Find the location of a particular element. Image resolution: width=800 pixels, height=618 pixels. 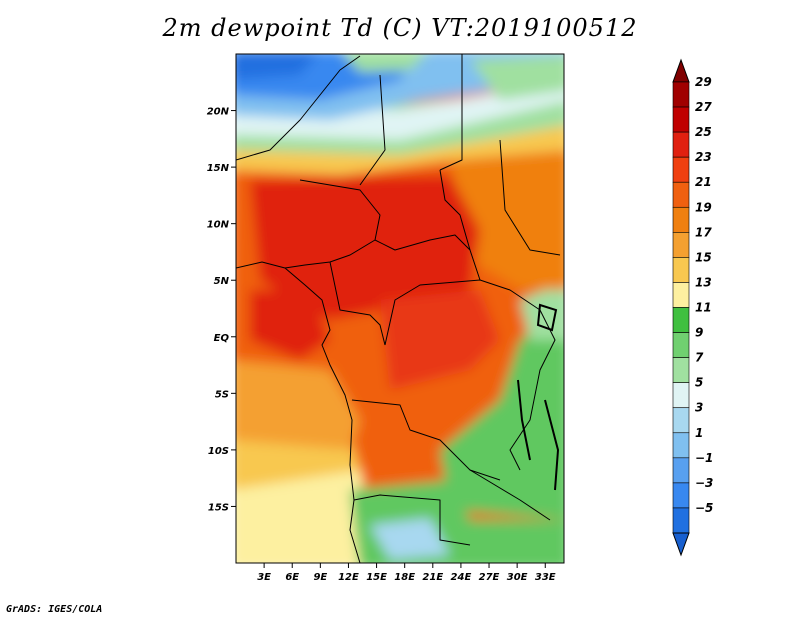

dewpoint-field-central-red is located at coordinates (365, 247).